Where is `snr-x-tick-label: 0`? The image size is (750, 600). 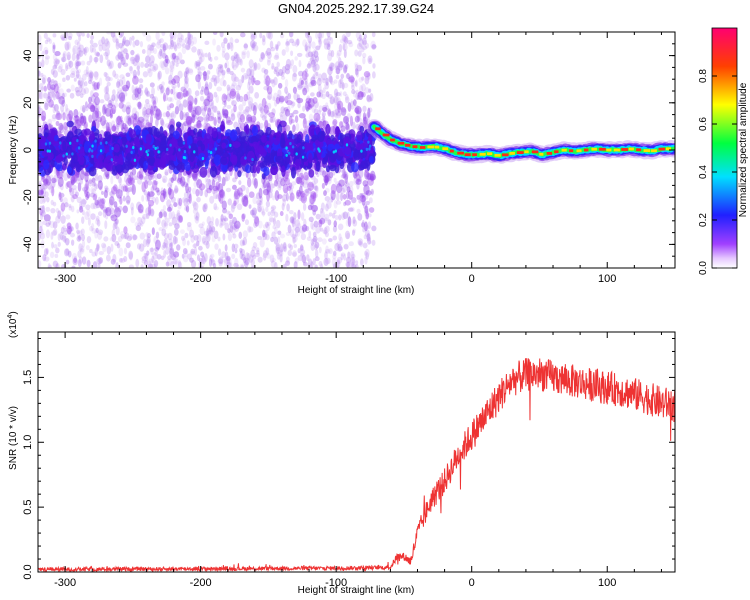
snr-x-tick-label: 0 is located at coordinates (472, 583).